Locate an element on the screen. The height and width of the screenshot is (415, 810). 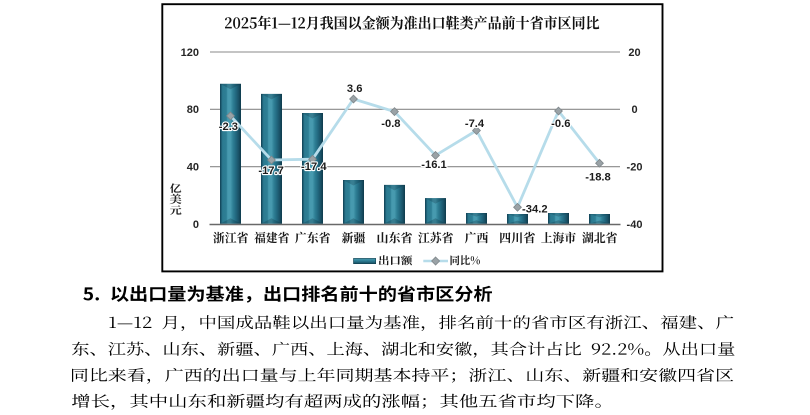
svg-text: -17.7 is located at coordinates (271, 171).